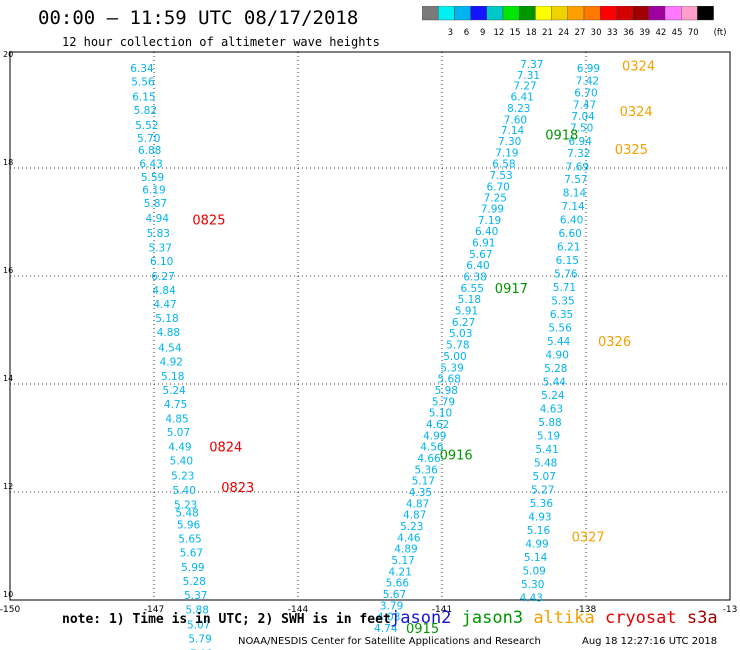  What do you see at coordinates (515, 120) in the screenshot?
I see `wave-height-point: 7.60` at bounding box center [515, 120].